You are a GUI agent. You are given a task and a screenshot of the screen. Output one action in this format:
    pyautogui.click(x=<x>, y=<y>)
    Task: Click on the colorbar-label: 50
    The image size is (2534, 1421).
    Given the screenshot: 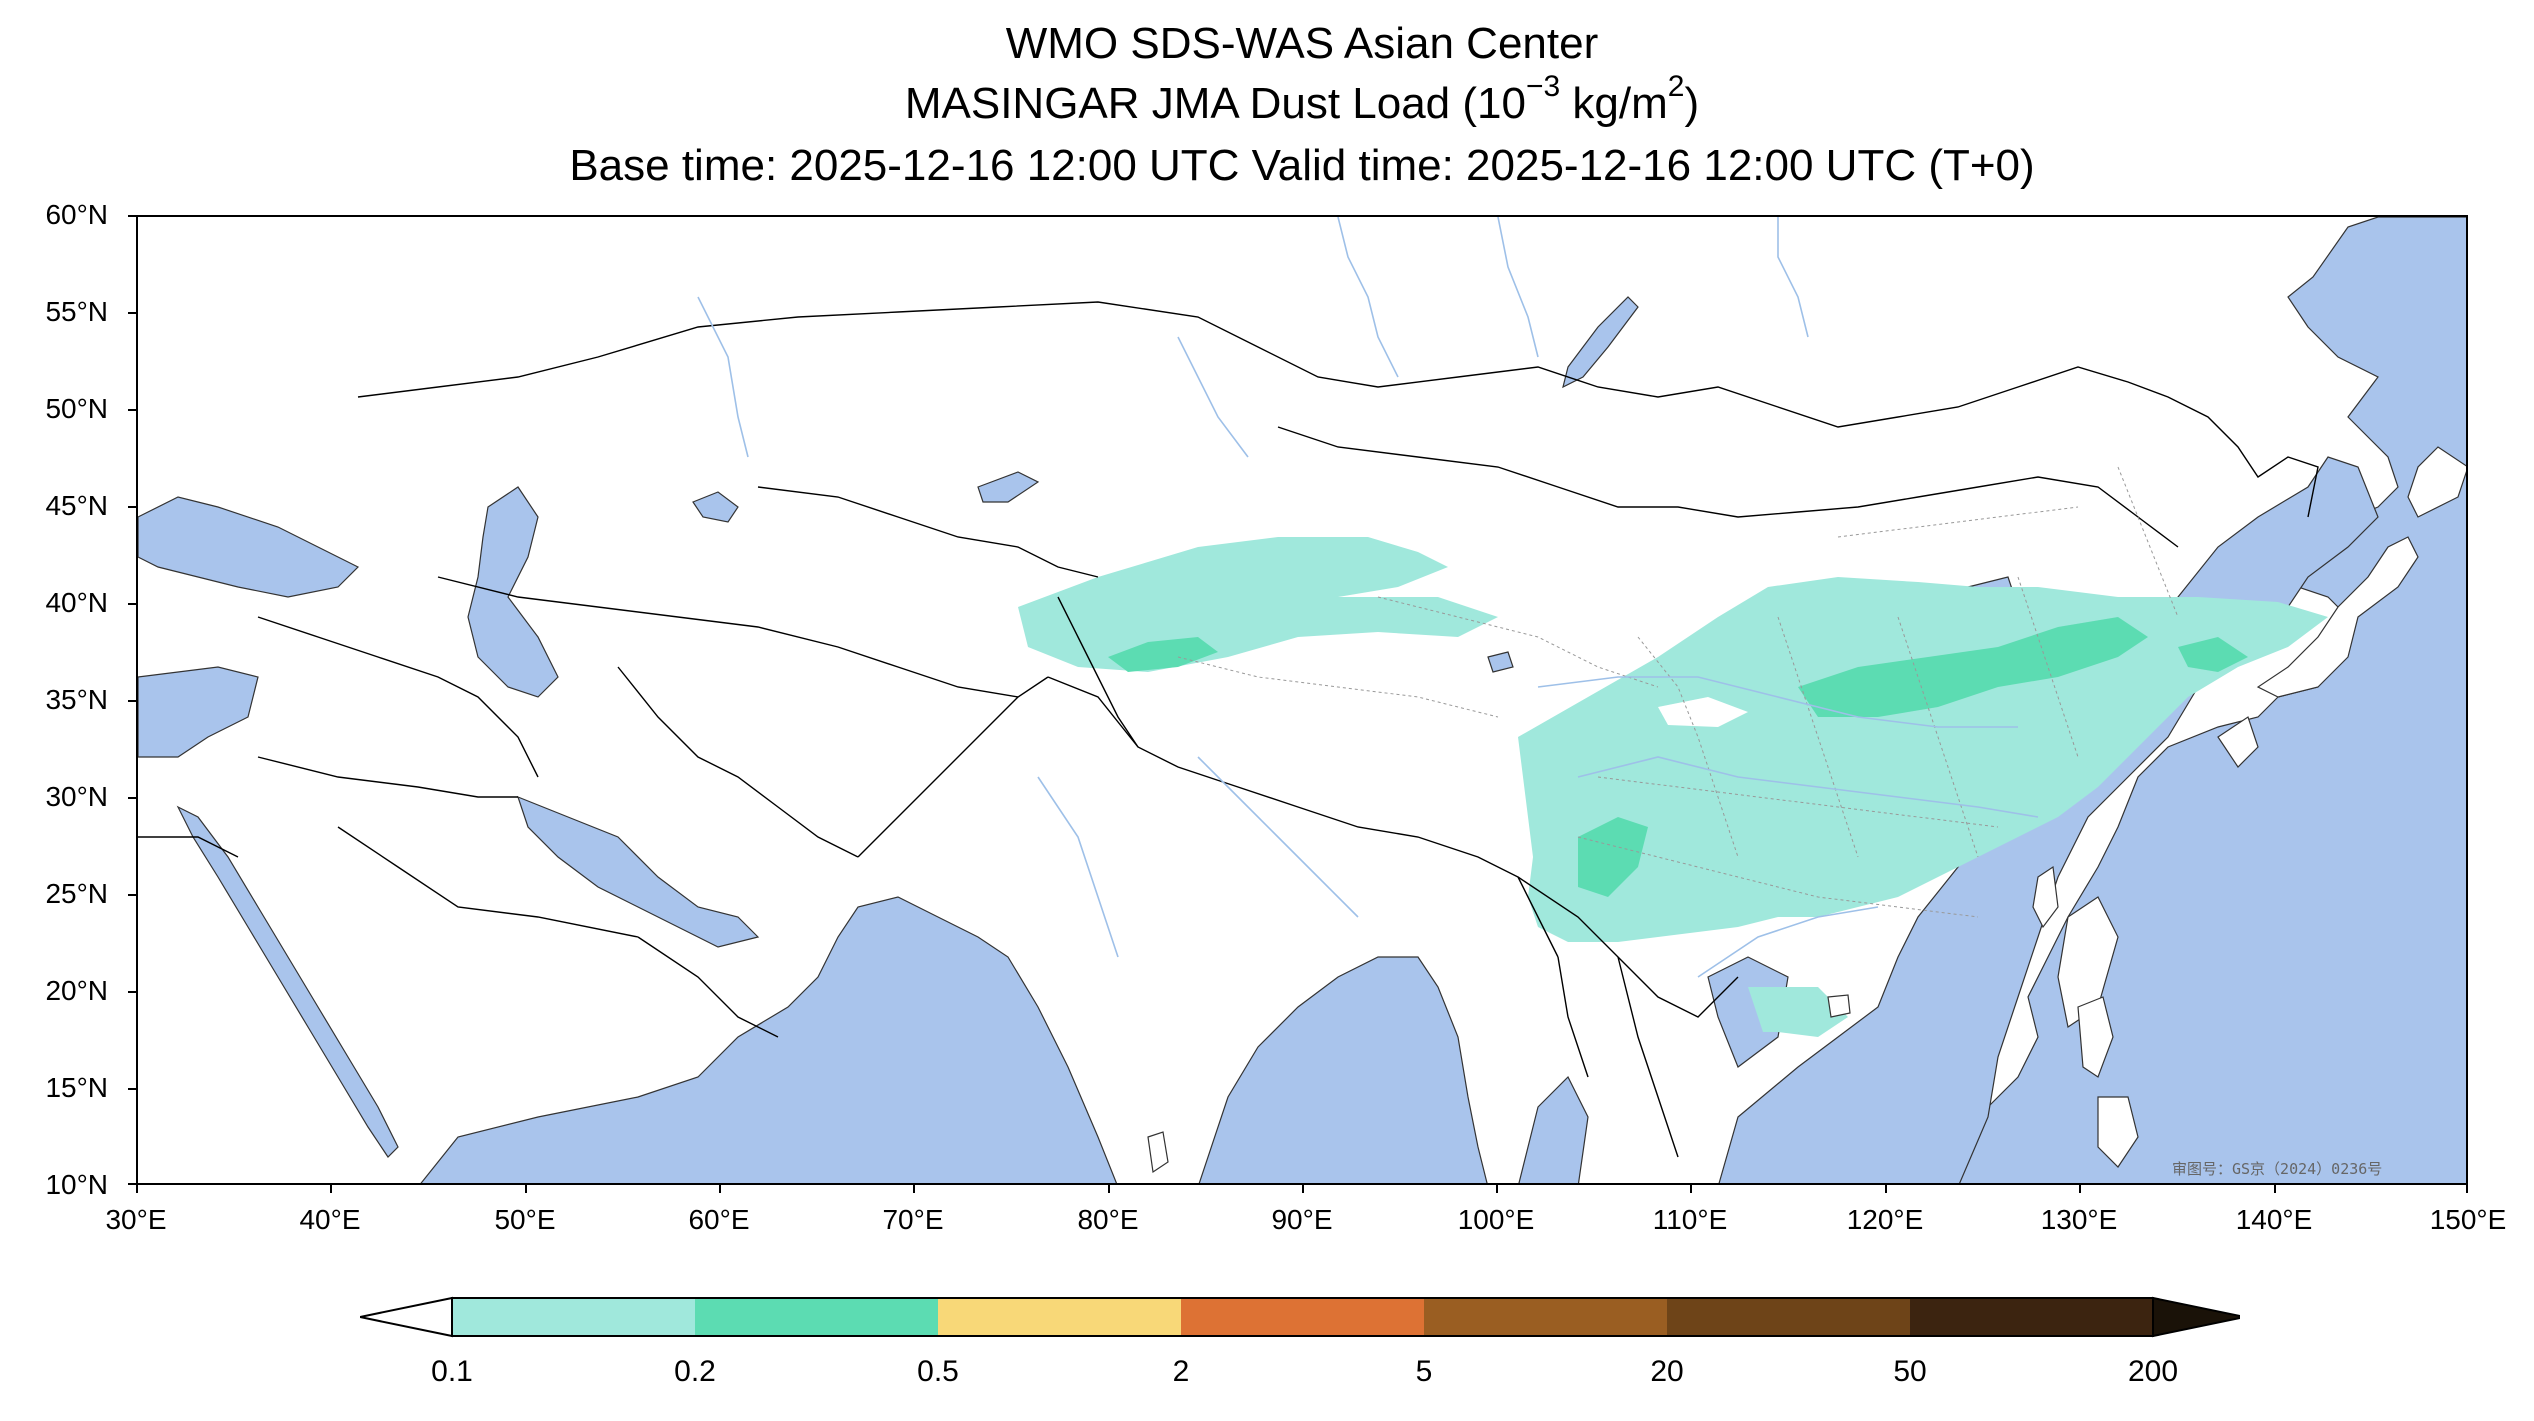 What is the action you would take?
    pyautogui.click(x=1910, y=1371)
    